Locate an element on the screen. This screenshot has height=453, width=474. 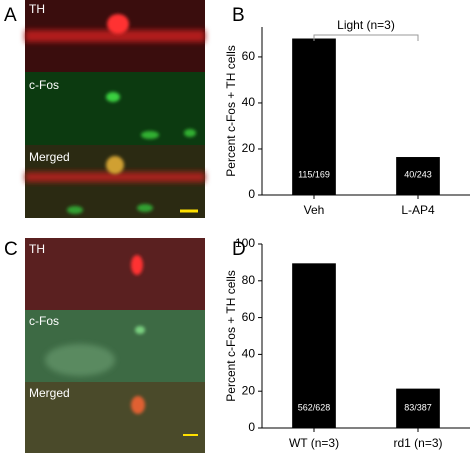
x-tick-label: Veh is located at coordinates (314, 210).